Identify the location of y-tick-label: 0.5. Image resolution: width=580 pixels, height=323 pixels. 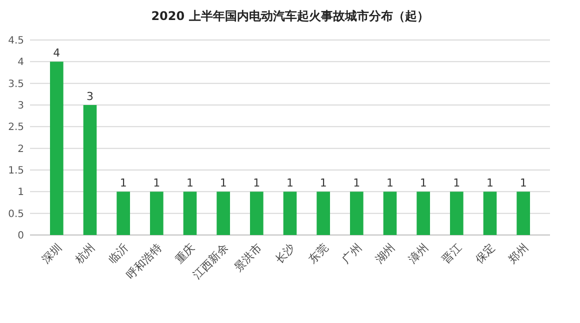
(16, 214).